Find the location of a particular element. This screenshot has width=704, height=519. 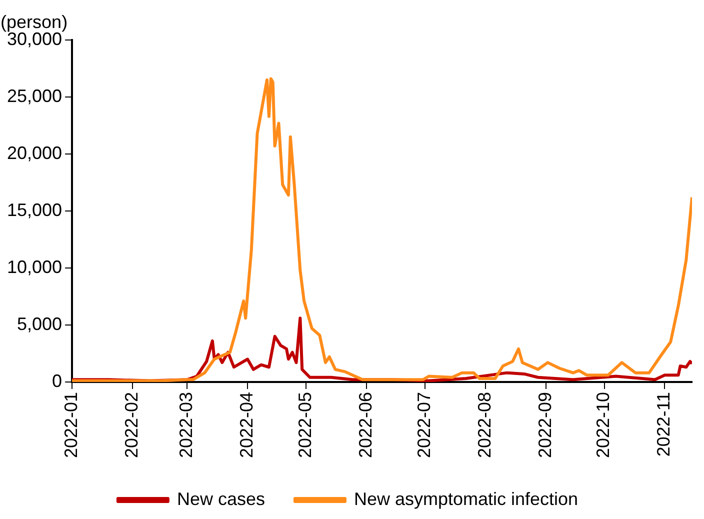

x-tick-label: 2022-11 is located at coordinates (664, 424).